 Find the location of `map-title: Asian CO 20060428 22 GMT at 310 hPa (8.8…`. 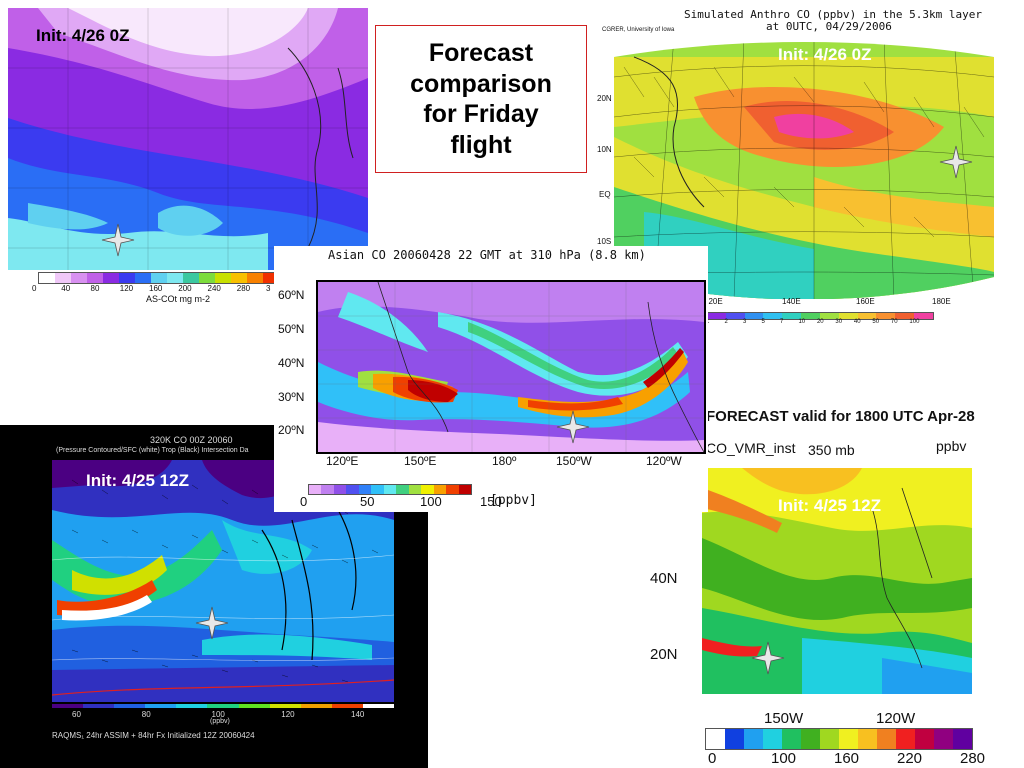

map-title: Asian CO 20060428 22 GMT at 310 hPa (8.8… is located at coordinates (487, 255).